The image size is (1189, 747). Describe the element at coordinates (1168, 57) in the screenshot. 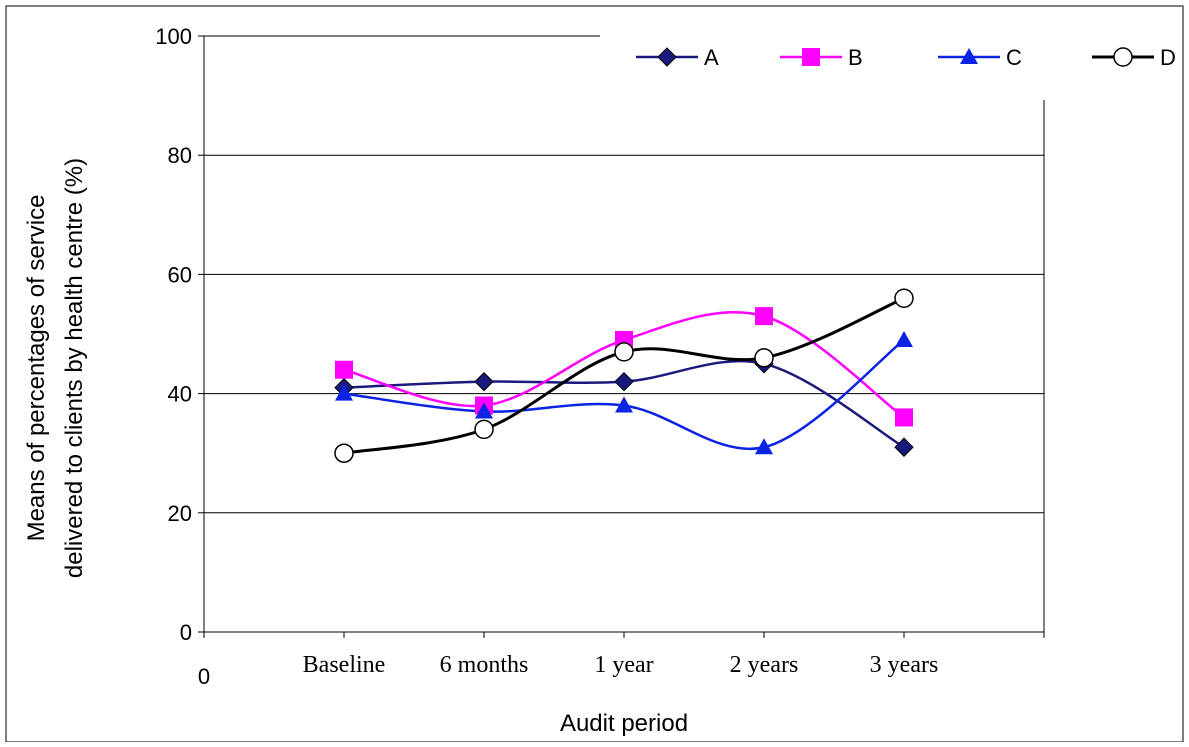

I see `legend-label: D` at that location.